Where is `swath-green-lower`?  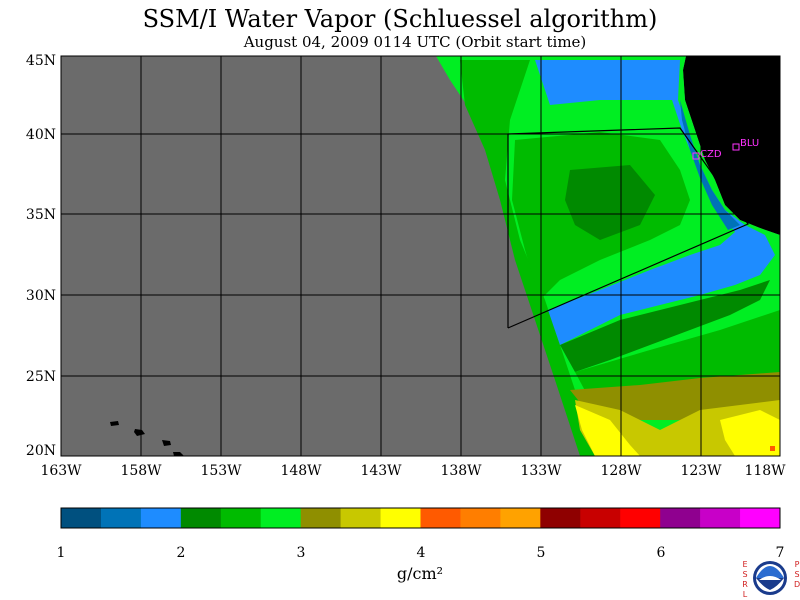
swath-green-lower is located at coordinates (665, 326).